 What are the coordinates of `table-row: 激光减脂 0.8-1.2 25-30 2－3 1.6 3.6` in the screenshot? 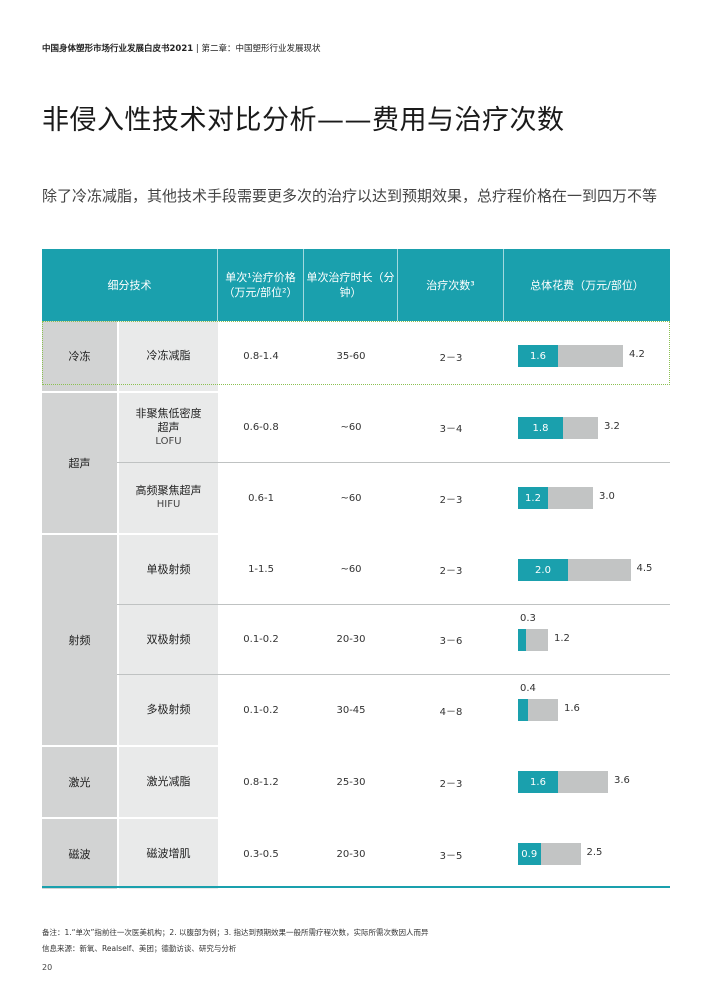 It's located at (393, 782).